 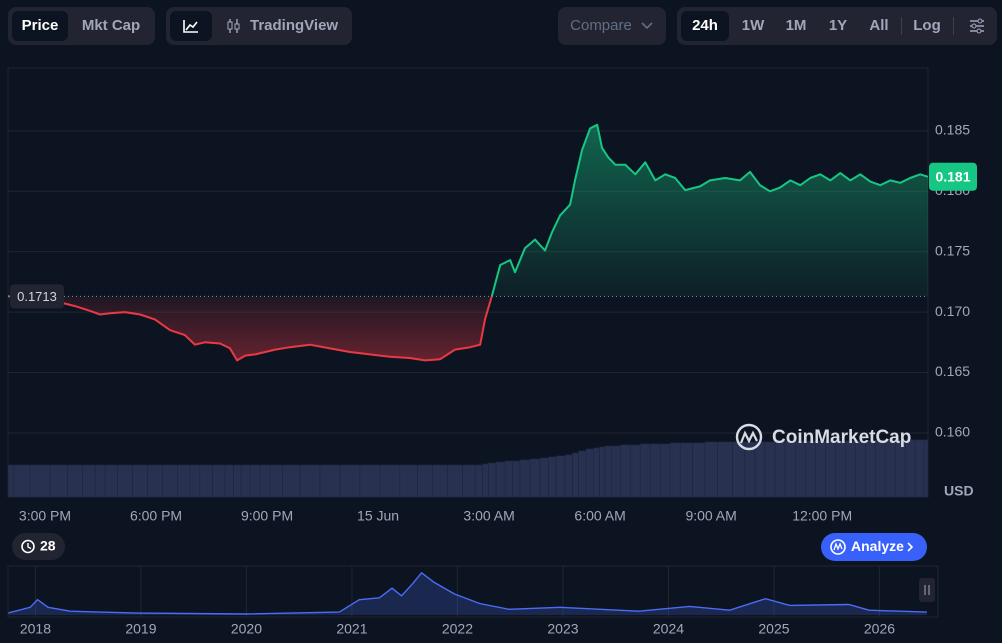 I want to click on log-toggle: Log, so click(x=927, y=25).